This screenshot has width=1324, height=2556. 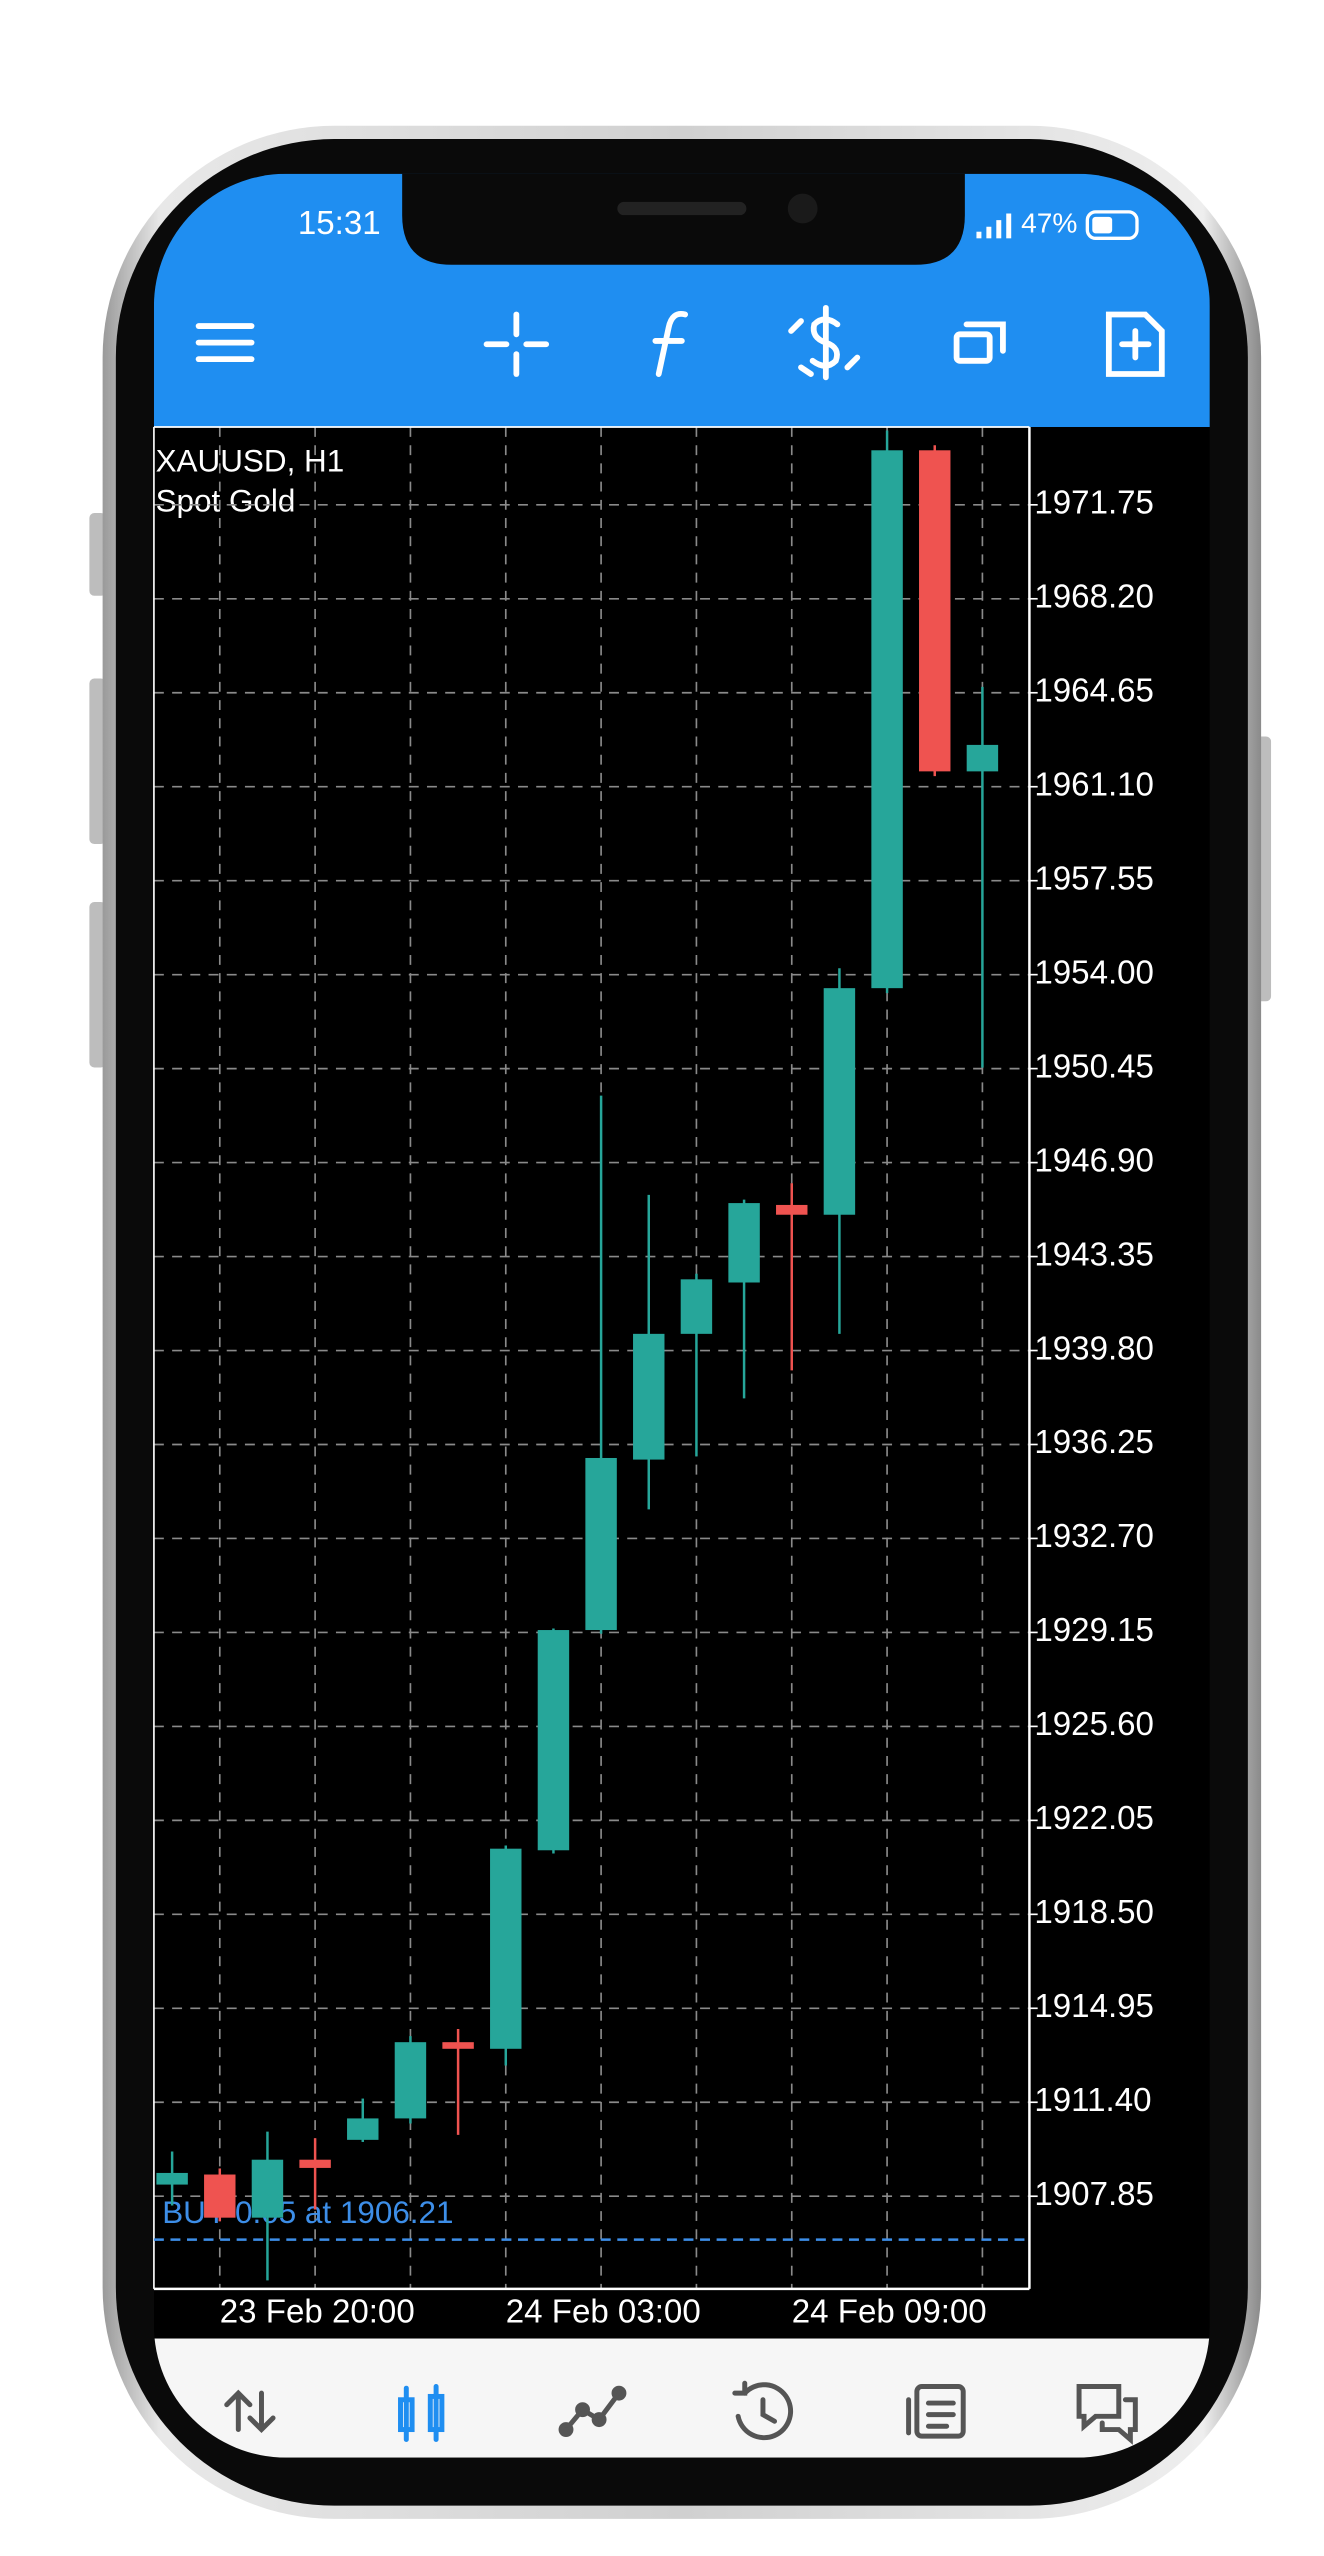 I want to click on chart-subtitle: Spot Gold, so click(x=226, y=500).